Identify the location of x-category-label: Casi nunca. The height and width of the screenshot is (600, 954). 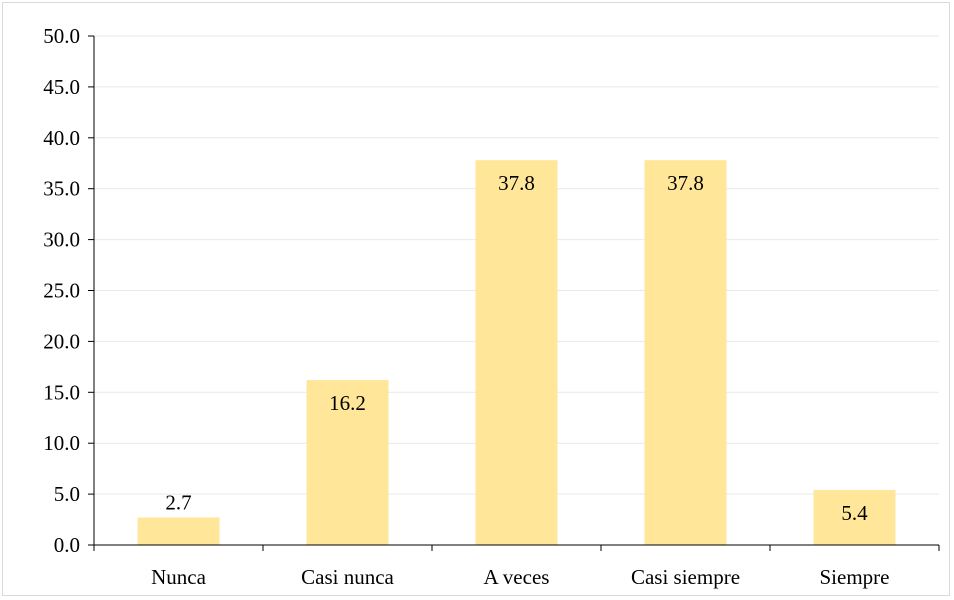
(347, 577).